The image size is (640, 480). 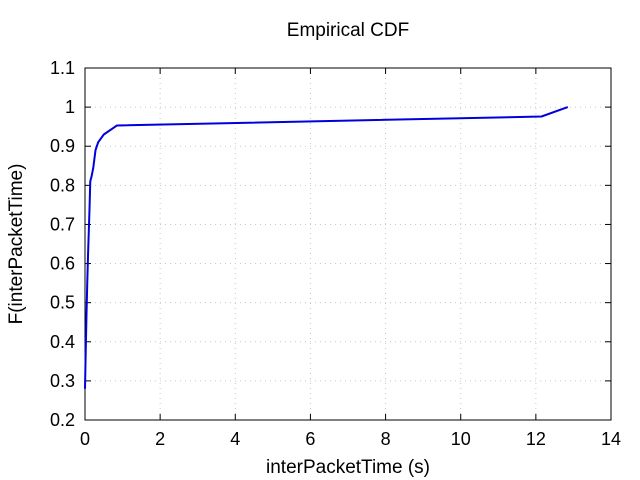 I want to click on x-tick-label: 4, so click(x=235, y=439).